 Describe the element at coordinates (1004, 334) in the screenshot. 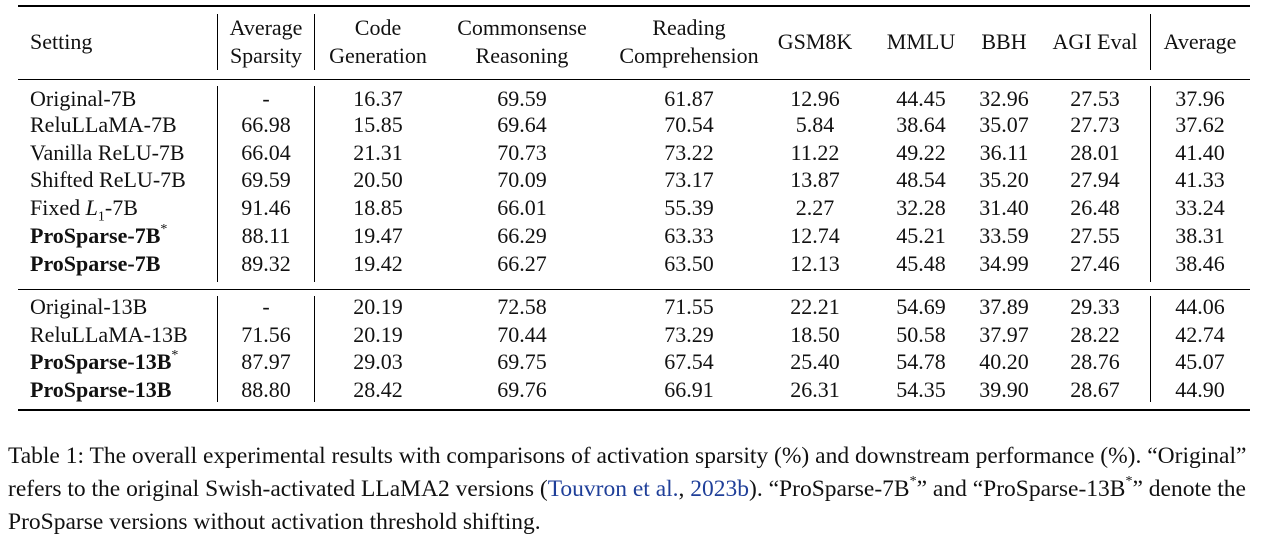

I see `table-cell: 37.97` at that location.